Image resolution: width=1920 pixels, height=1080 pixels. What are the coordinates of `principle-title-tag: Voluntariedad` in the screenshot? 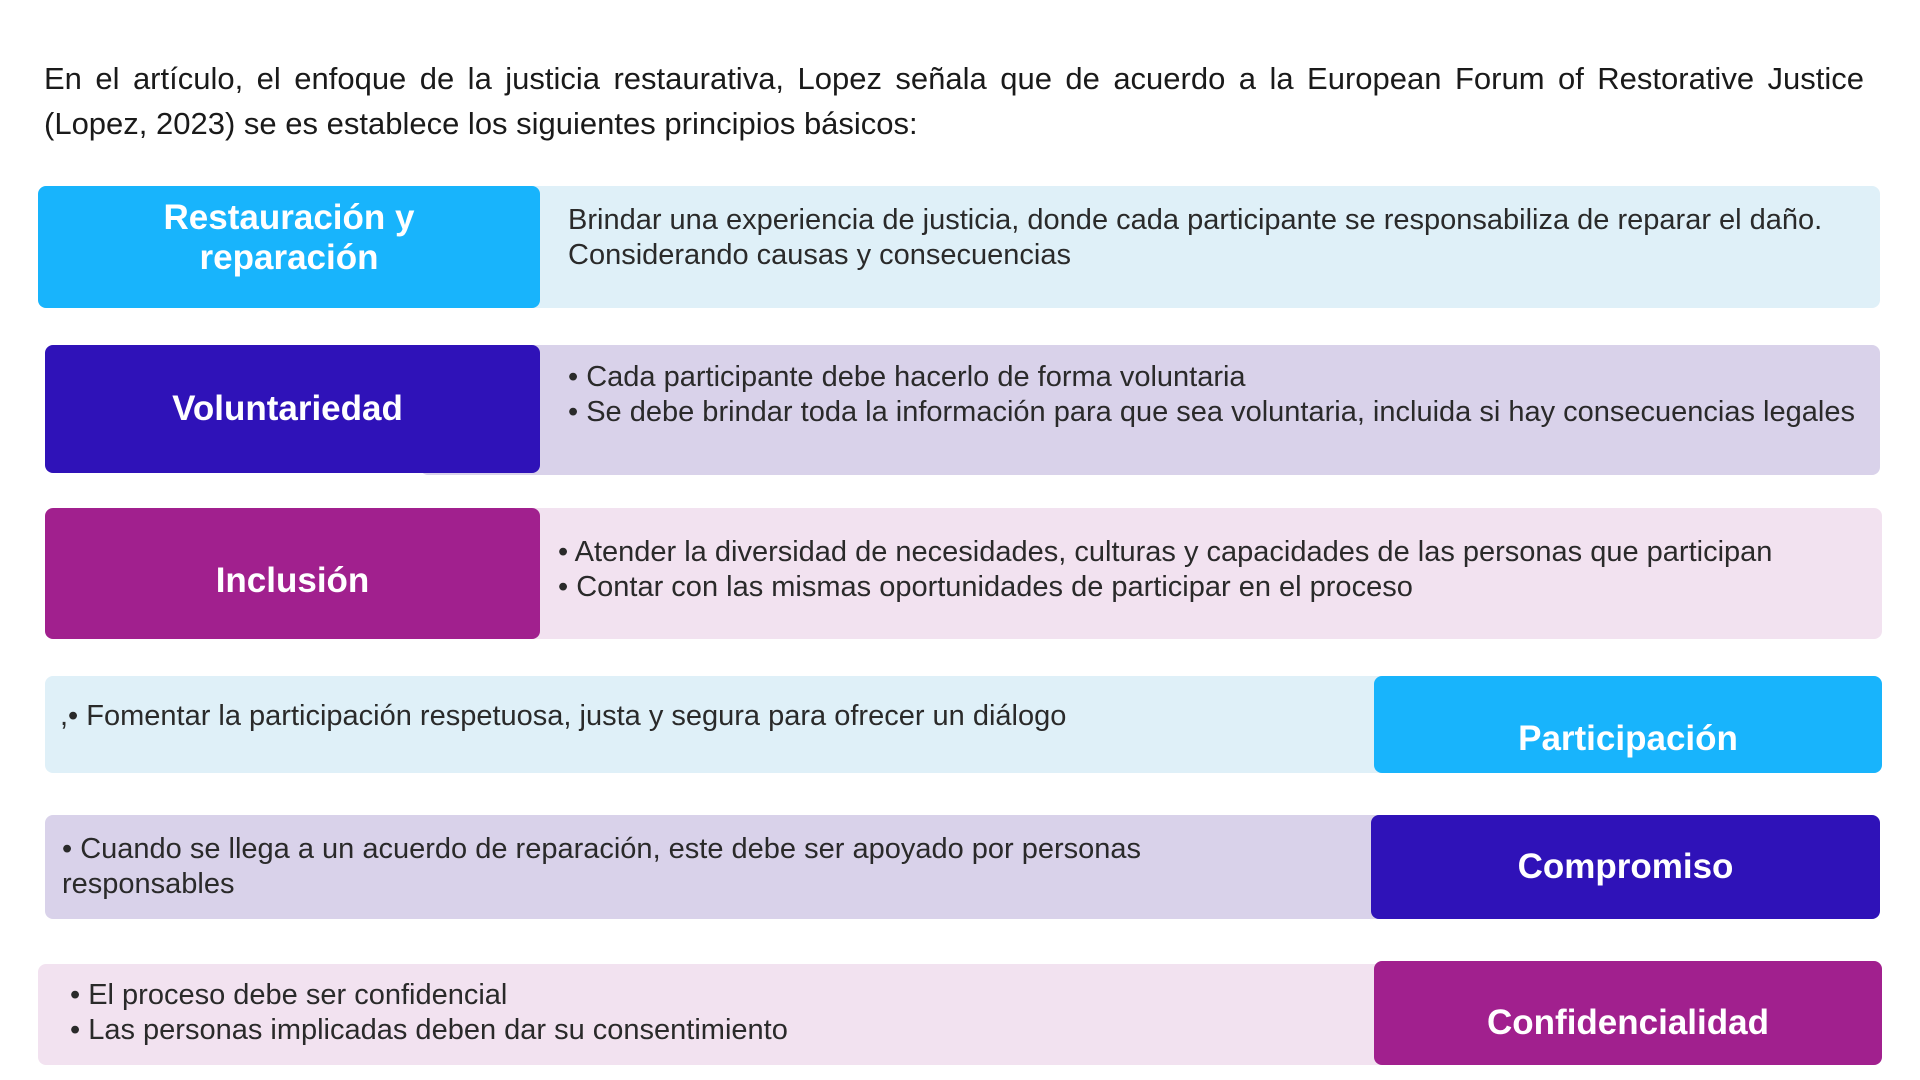 It's located at (292, 409).